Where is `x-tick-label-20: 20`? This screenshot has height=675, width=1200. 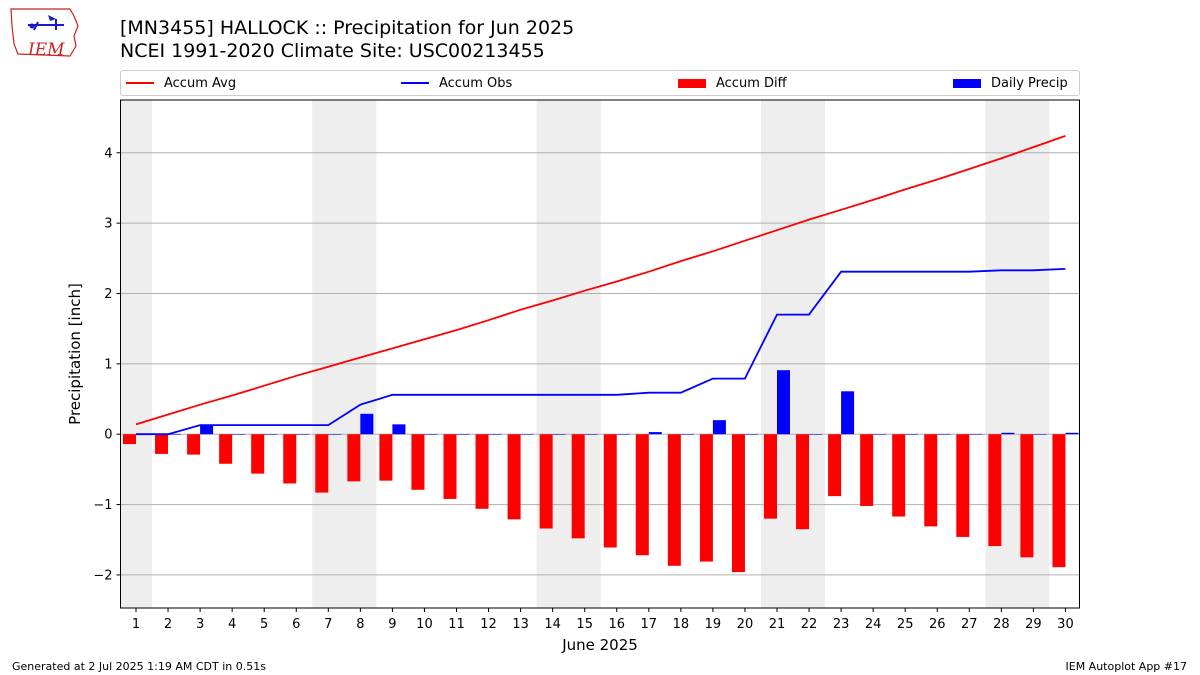 x-tick-label-20: 20 is located at coordinates (745, 624).